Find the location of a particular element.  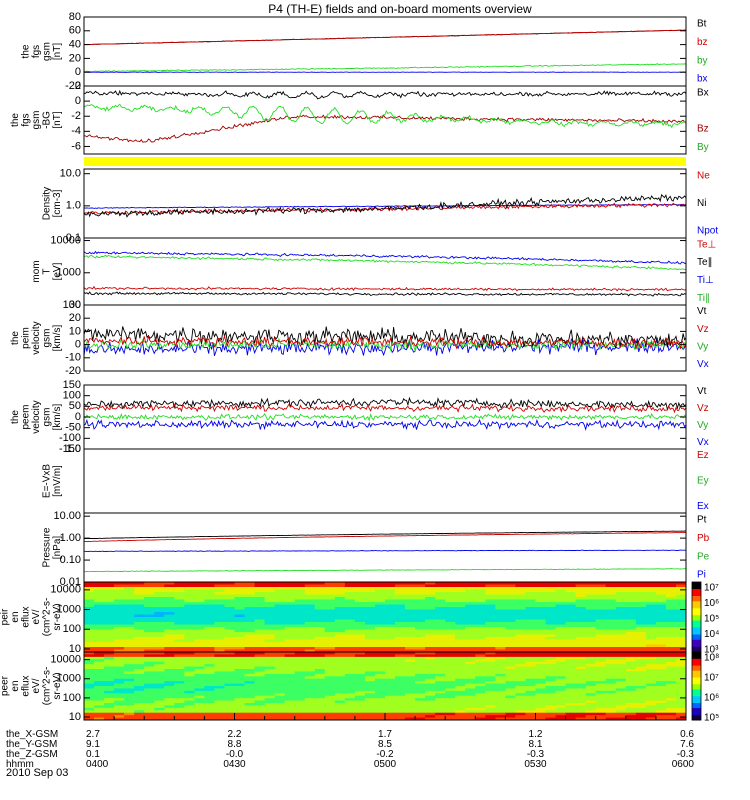

y-tick-label: -20 is located at coordinates (73, 371).